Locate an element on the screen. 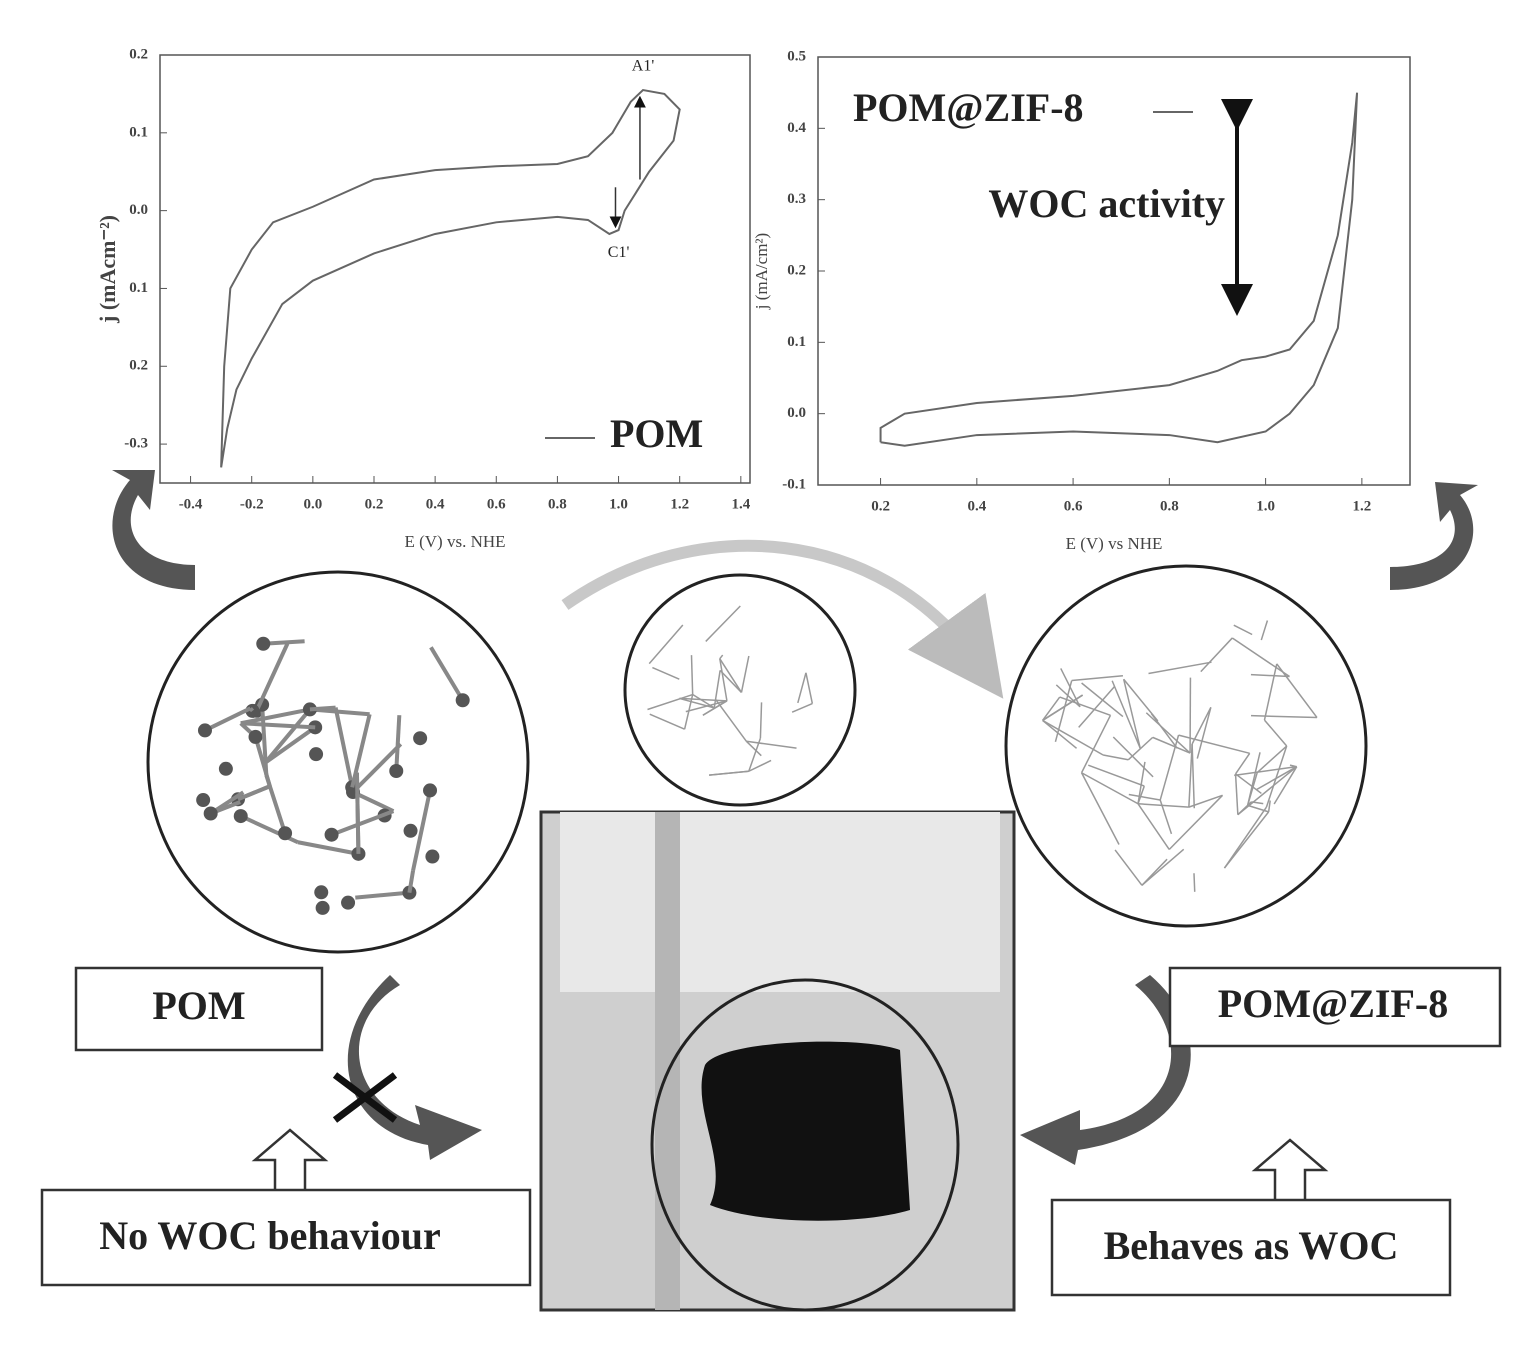  annotation: A1' is located at coordinates (643, 65).